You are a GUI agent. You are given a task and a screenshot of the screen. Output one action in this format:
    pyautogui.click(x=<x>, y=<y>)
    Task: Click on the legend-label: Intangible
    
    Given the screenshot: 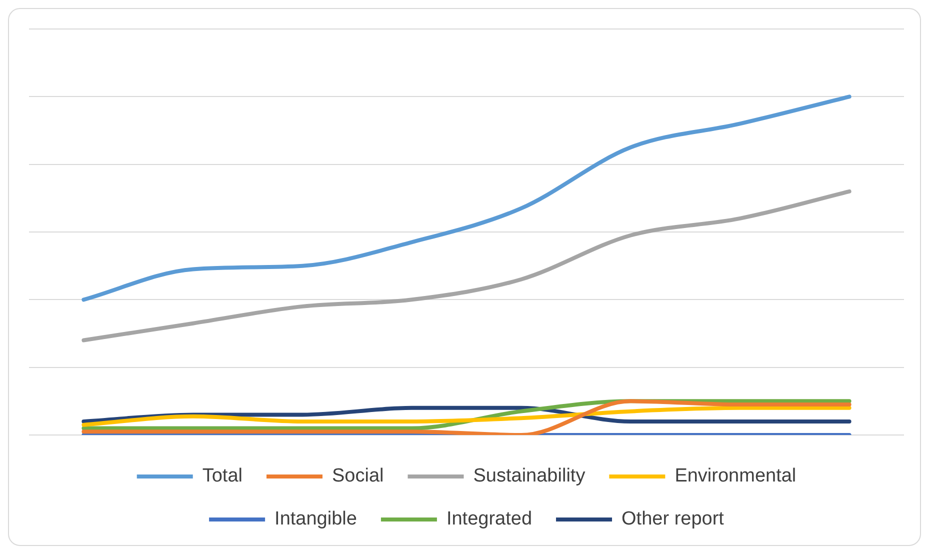 What is the action you would take?
    pyautogui.click(x=315, y=519)
    